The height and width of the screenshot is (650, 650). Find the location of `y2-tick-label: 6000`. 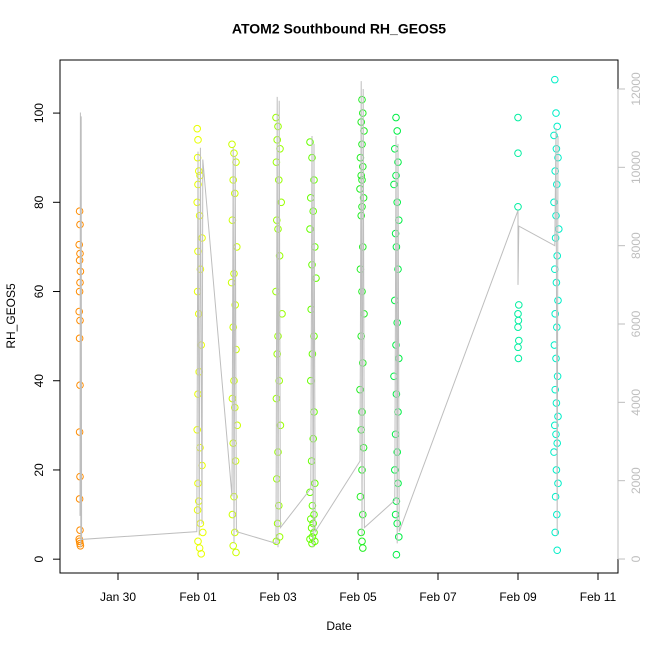

y2-tick-label: 6000 is located at coordinates (636, 323).